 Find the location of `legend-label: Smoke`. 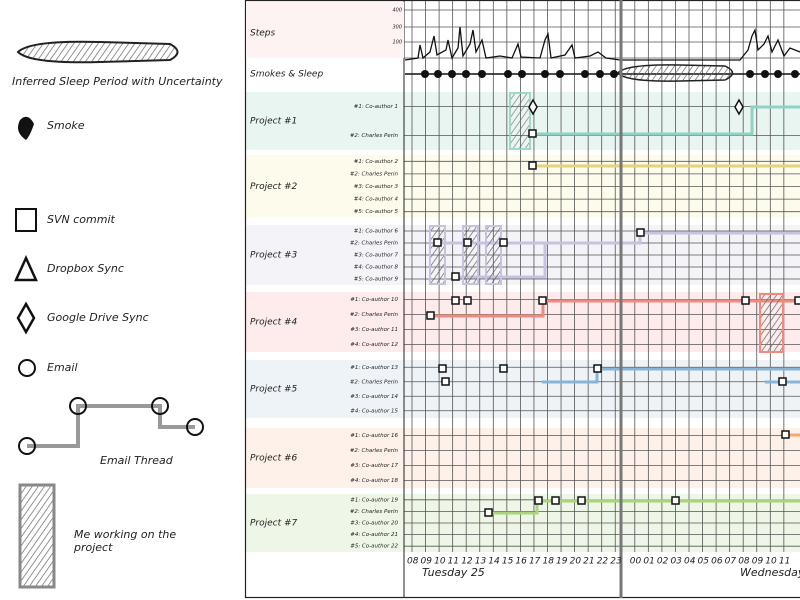

legend-label: Smoke is located at coordinates (66, 125).